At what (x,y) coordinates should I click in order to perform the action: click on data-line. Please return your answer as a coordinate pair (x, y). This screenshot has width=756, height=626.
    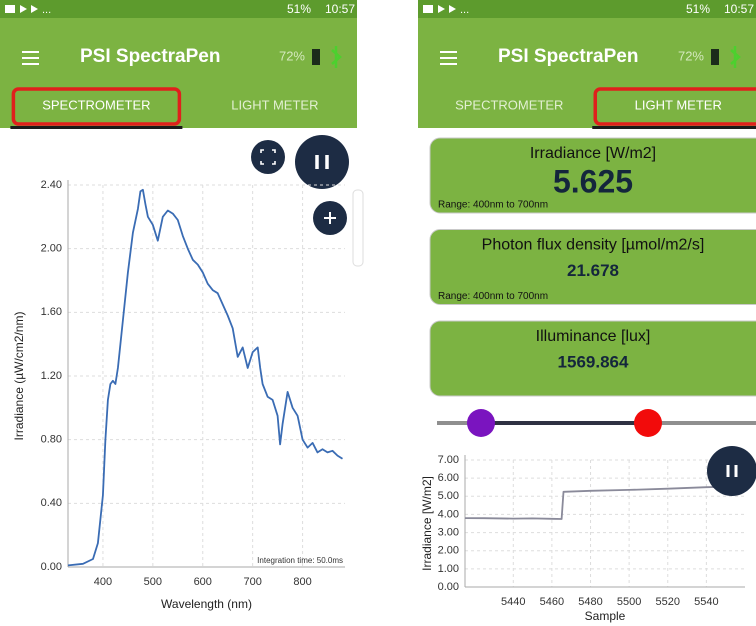
    Looking at the image, I should click on (603, 502).